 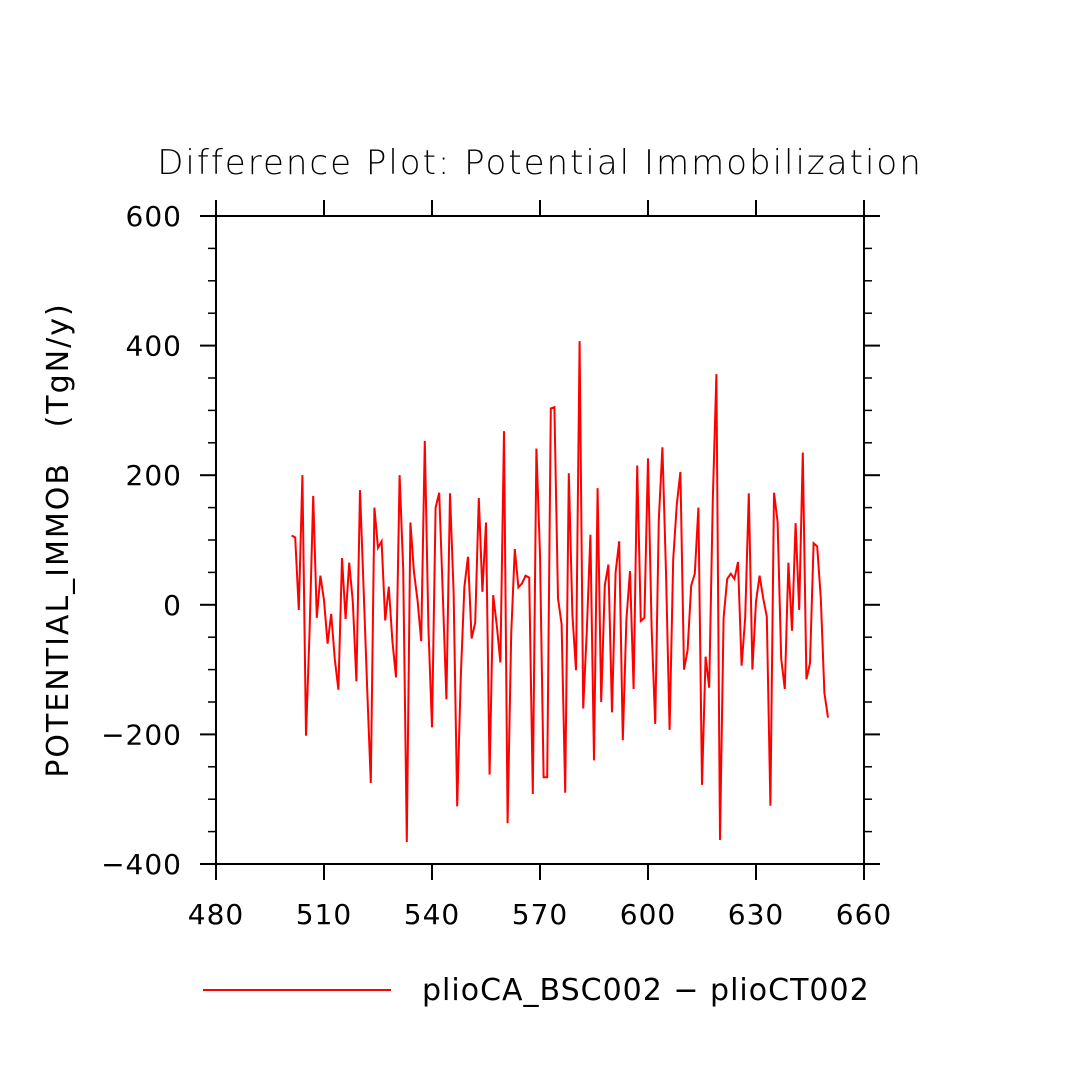 What do you see at coordinates (646, 990) in the screenshot?
I see `legend-label: plioCA_BSC002 − plioCT002` at bounding box center [646, 990].